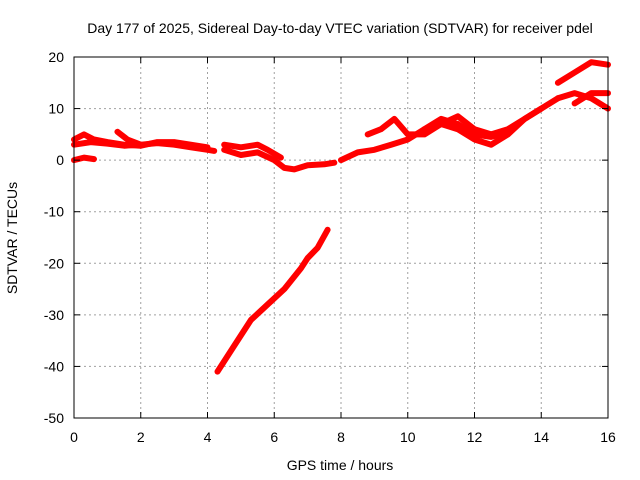 This screenshot has height=480, width=640. I want to click on x-axis-title: GPS time / hours, so click(340, 465).